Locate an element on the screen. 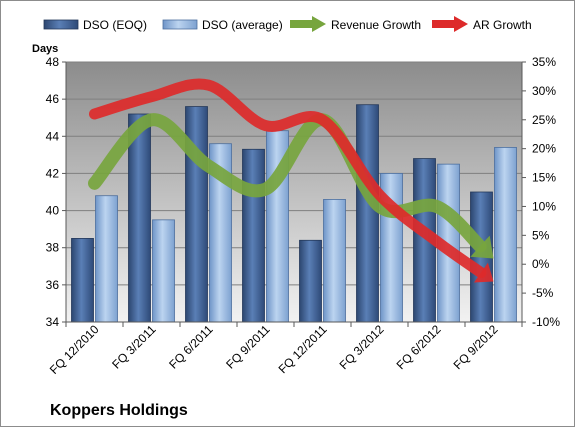  bar-dso-eoq-fq-3-2011 is located at coordinates (139, 218).